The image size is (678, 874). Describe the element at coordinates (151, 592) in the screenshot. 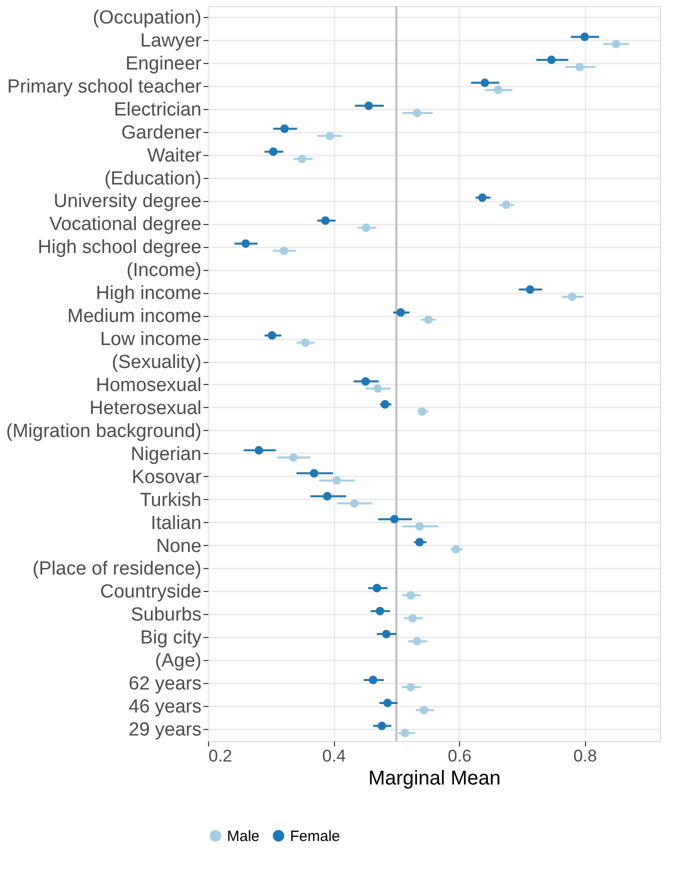

I see `y-tick-label: Countryside` at that location.